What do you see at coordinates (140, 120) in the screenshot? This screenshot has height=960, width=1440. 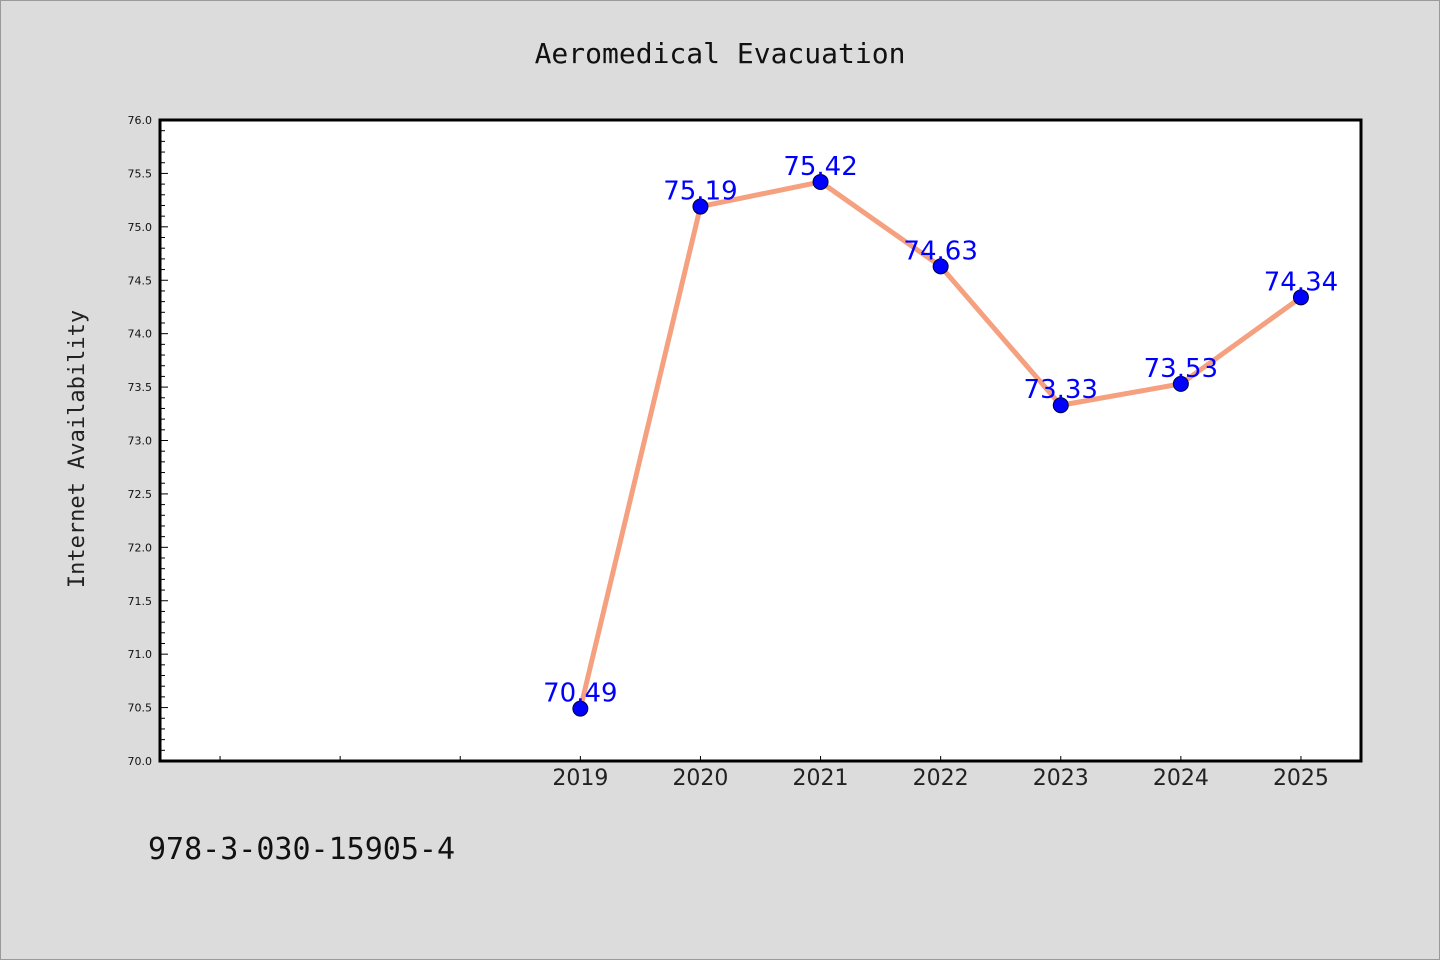 I see `y-tick-label: 76.0` at bounding box center [140, 120].